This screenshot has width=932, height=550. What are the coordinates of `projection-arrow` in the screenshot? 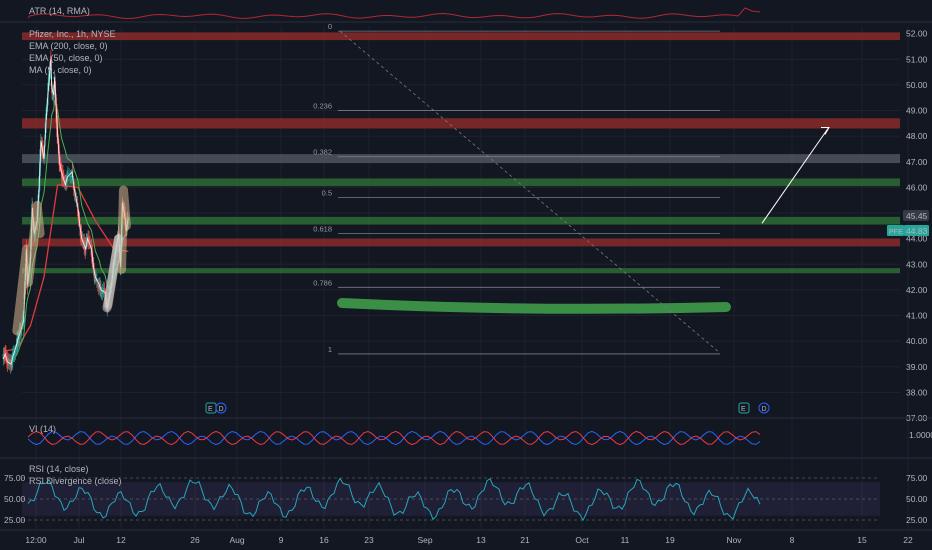 It's located at (795, 176).